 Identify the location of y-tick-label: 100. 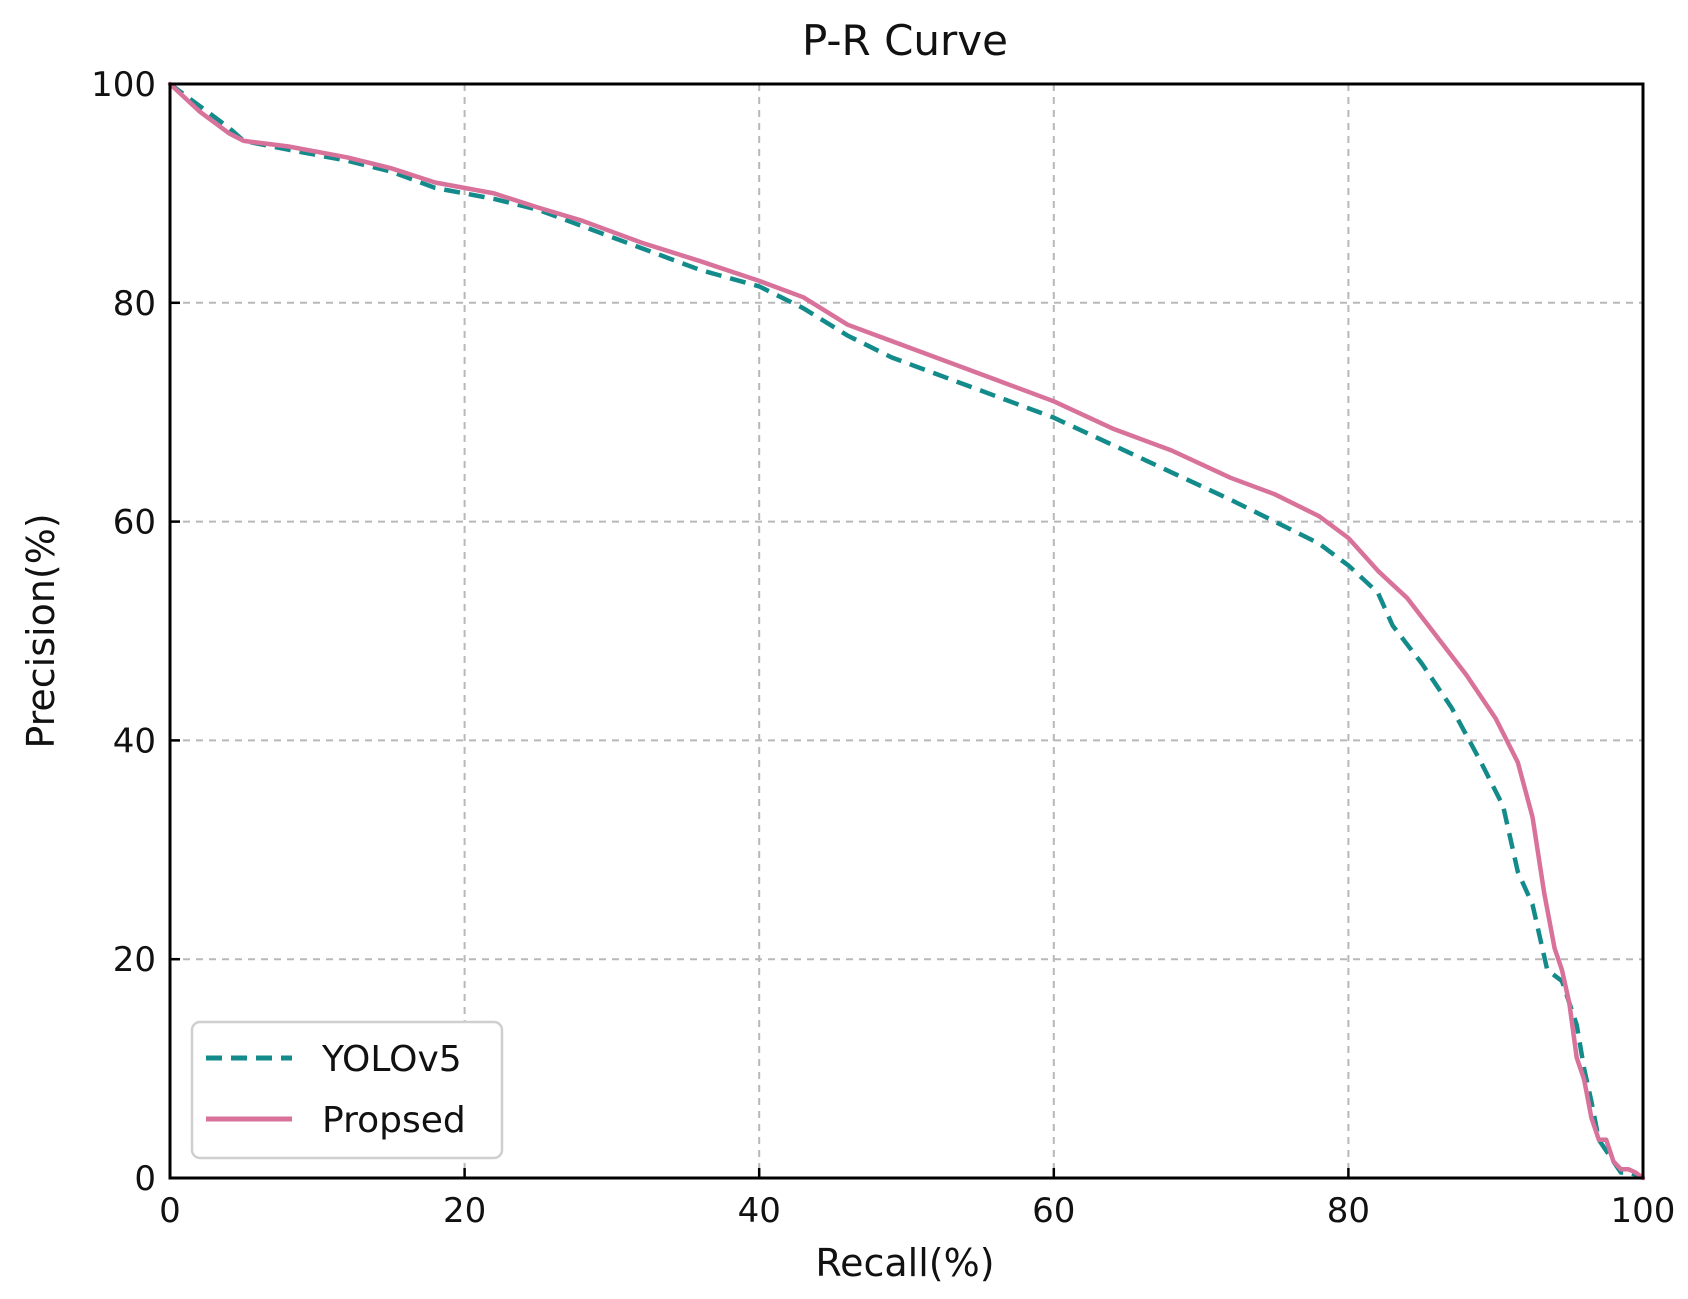
(123, 85).